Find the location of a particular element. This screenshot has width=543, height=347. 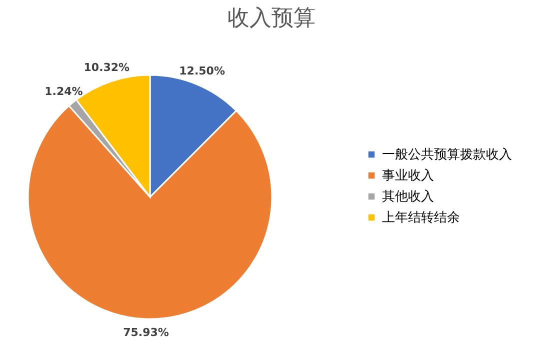

chart-title: 收入预算 is located at coordinates (272, 18).